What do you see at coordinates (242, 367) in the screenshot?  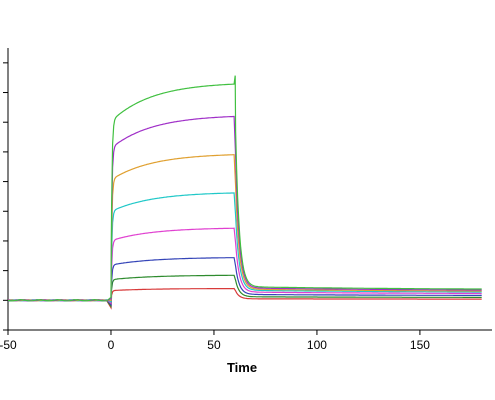 I see `x-axis-title: Time` at bounding box center [242, 367].